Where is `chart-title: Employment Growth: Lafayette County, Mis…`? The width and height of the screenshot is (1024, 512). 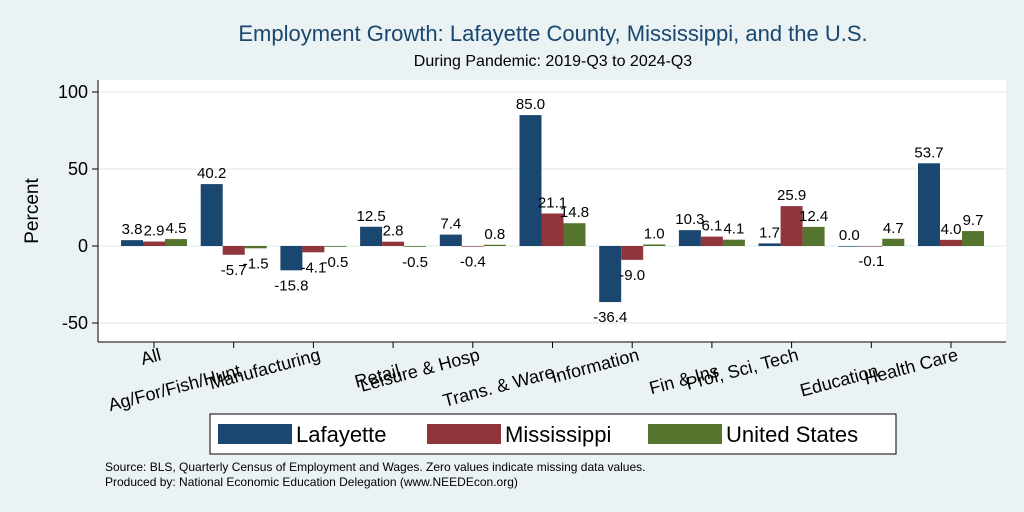 chart-title: Employment Growth: Lafayette County, Mis… is located at coordinates (552, 33).